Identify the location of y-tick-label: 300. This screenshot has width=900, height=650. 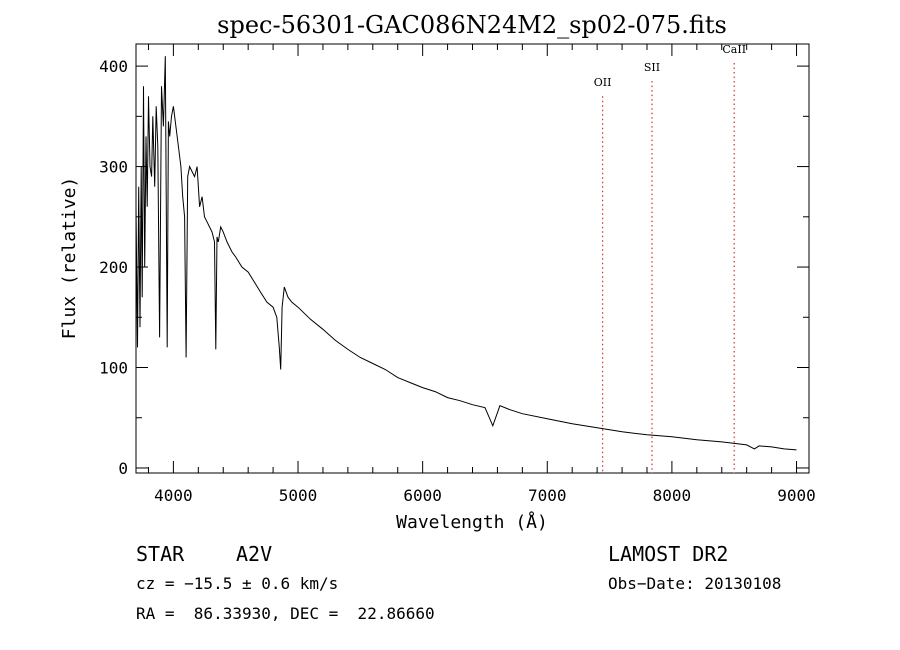
(113, 167).